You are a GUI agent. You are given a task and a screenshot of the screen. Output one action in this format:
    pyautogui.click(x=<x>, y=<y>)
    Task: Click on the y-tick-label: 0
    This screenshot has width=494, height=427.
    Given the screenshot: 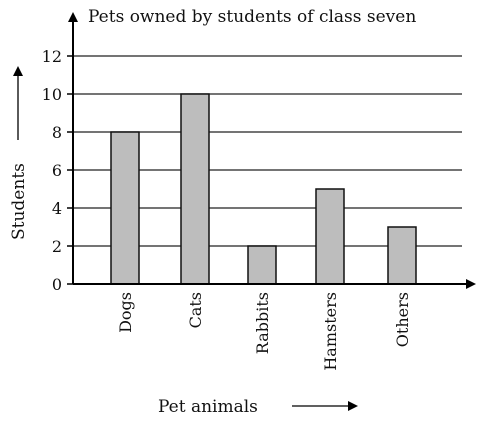 What is the action you would take?
    pyautogui.click(x=57, y=284)
    